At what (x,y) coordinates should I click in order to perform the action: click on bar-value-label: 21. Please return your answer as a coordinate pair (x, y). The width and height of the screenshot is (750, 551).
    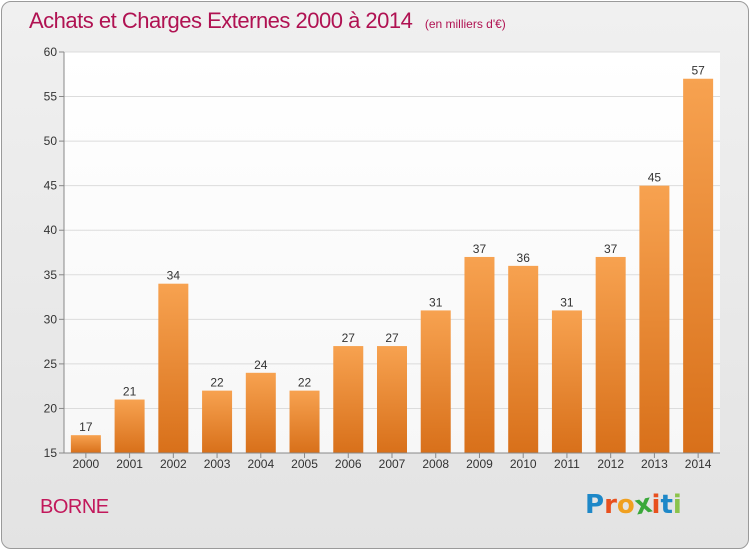
    Looking at the image, I should click on (130, 392).